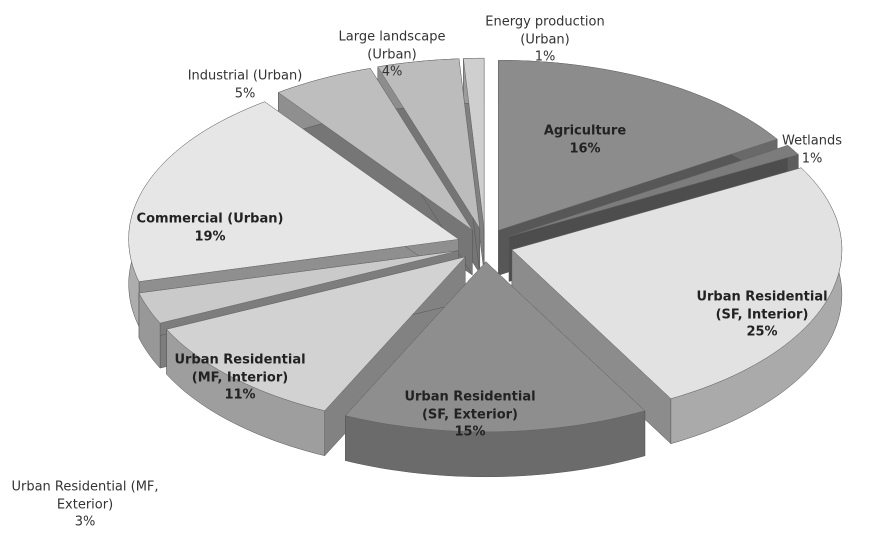  I want to click on category-label: Urban Residential (SF, Exterior), so click(470, 406).